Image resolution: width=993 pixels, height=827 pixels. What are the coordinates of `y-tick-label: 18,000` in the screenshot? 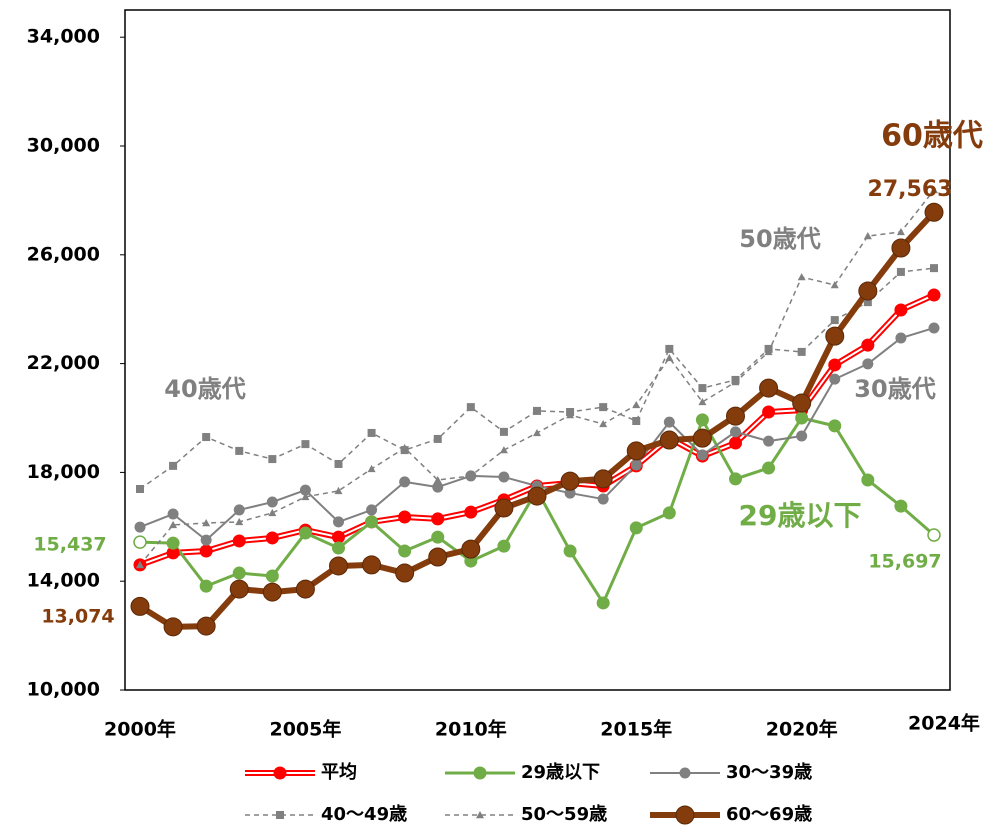 It's located at (63, 472).